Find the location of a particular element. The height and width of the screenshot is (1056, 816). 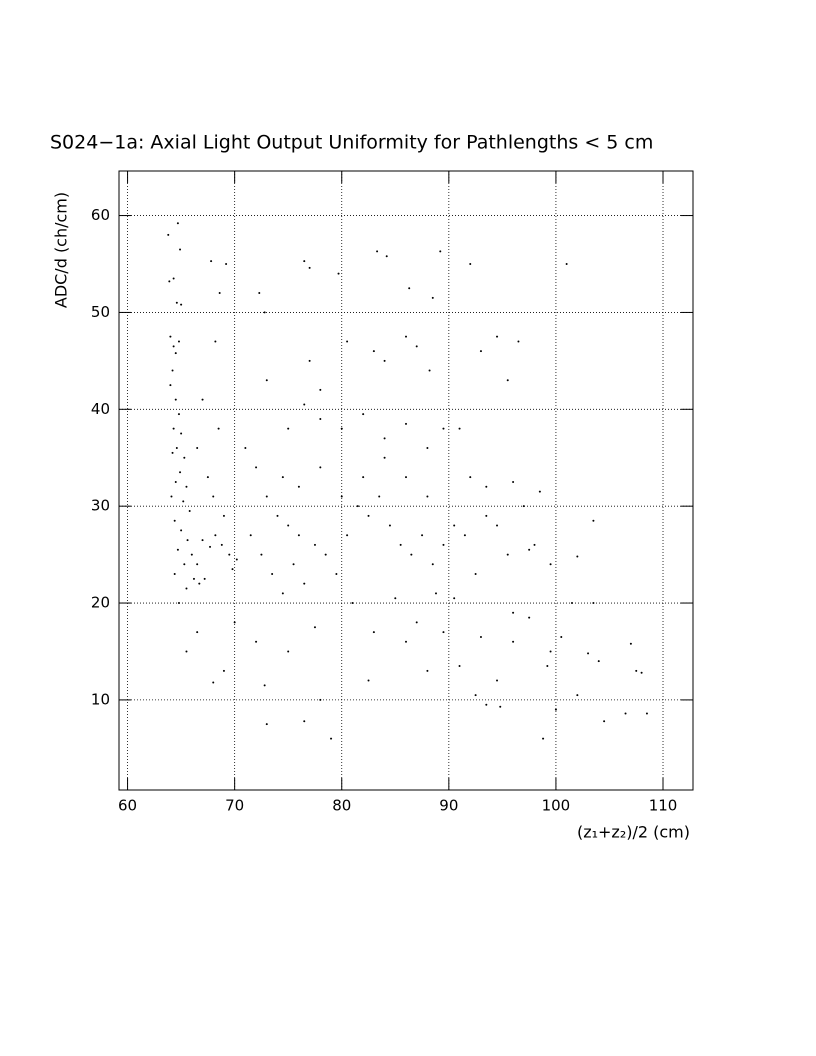

x-tick-label: 70 is located at coordinates (234, 806).